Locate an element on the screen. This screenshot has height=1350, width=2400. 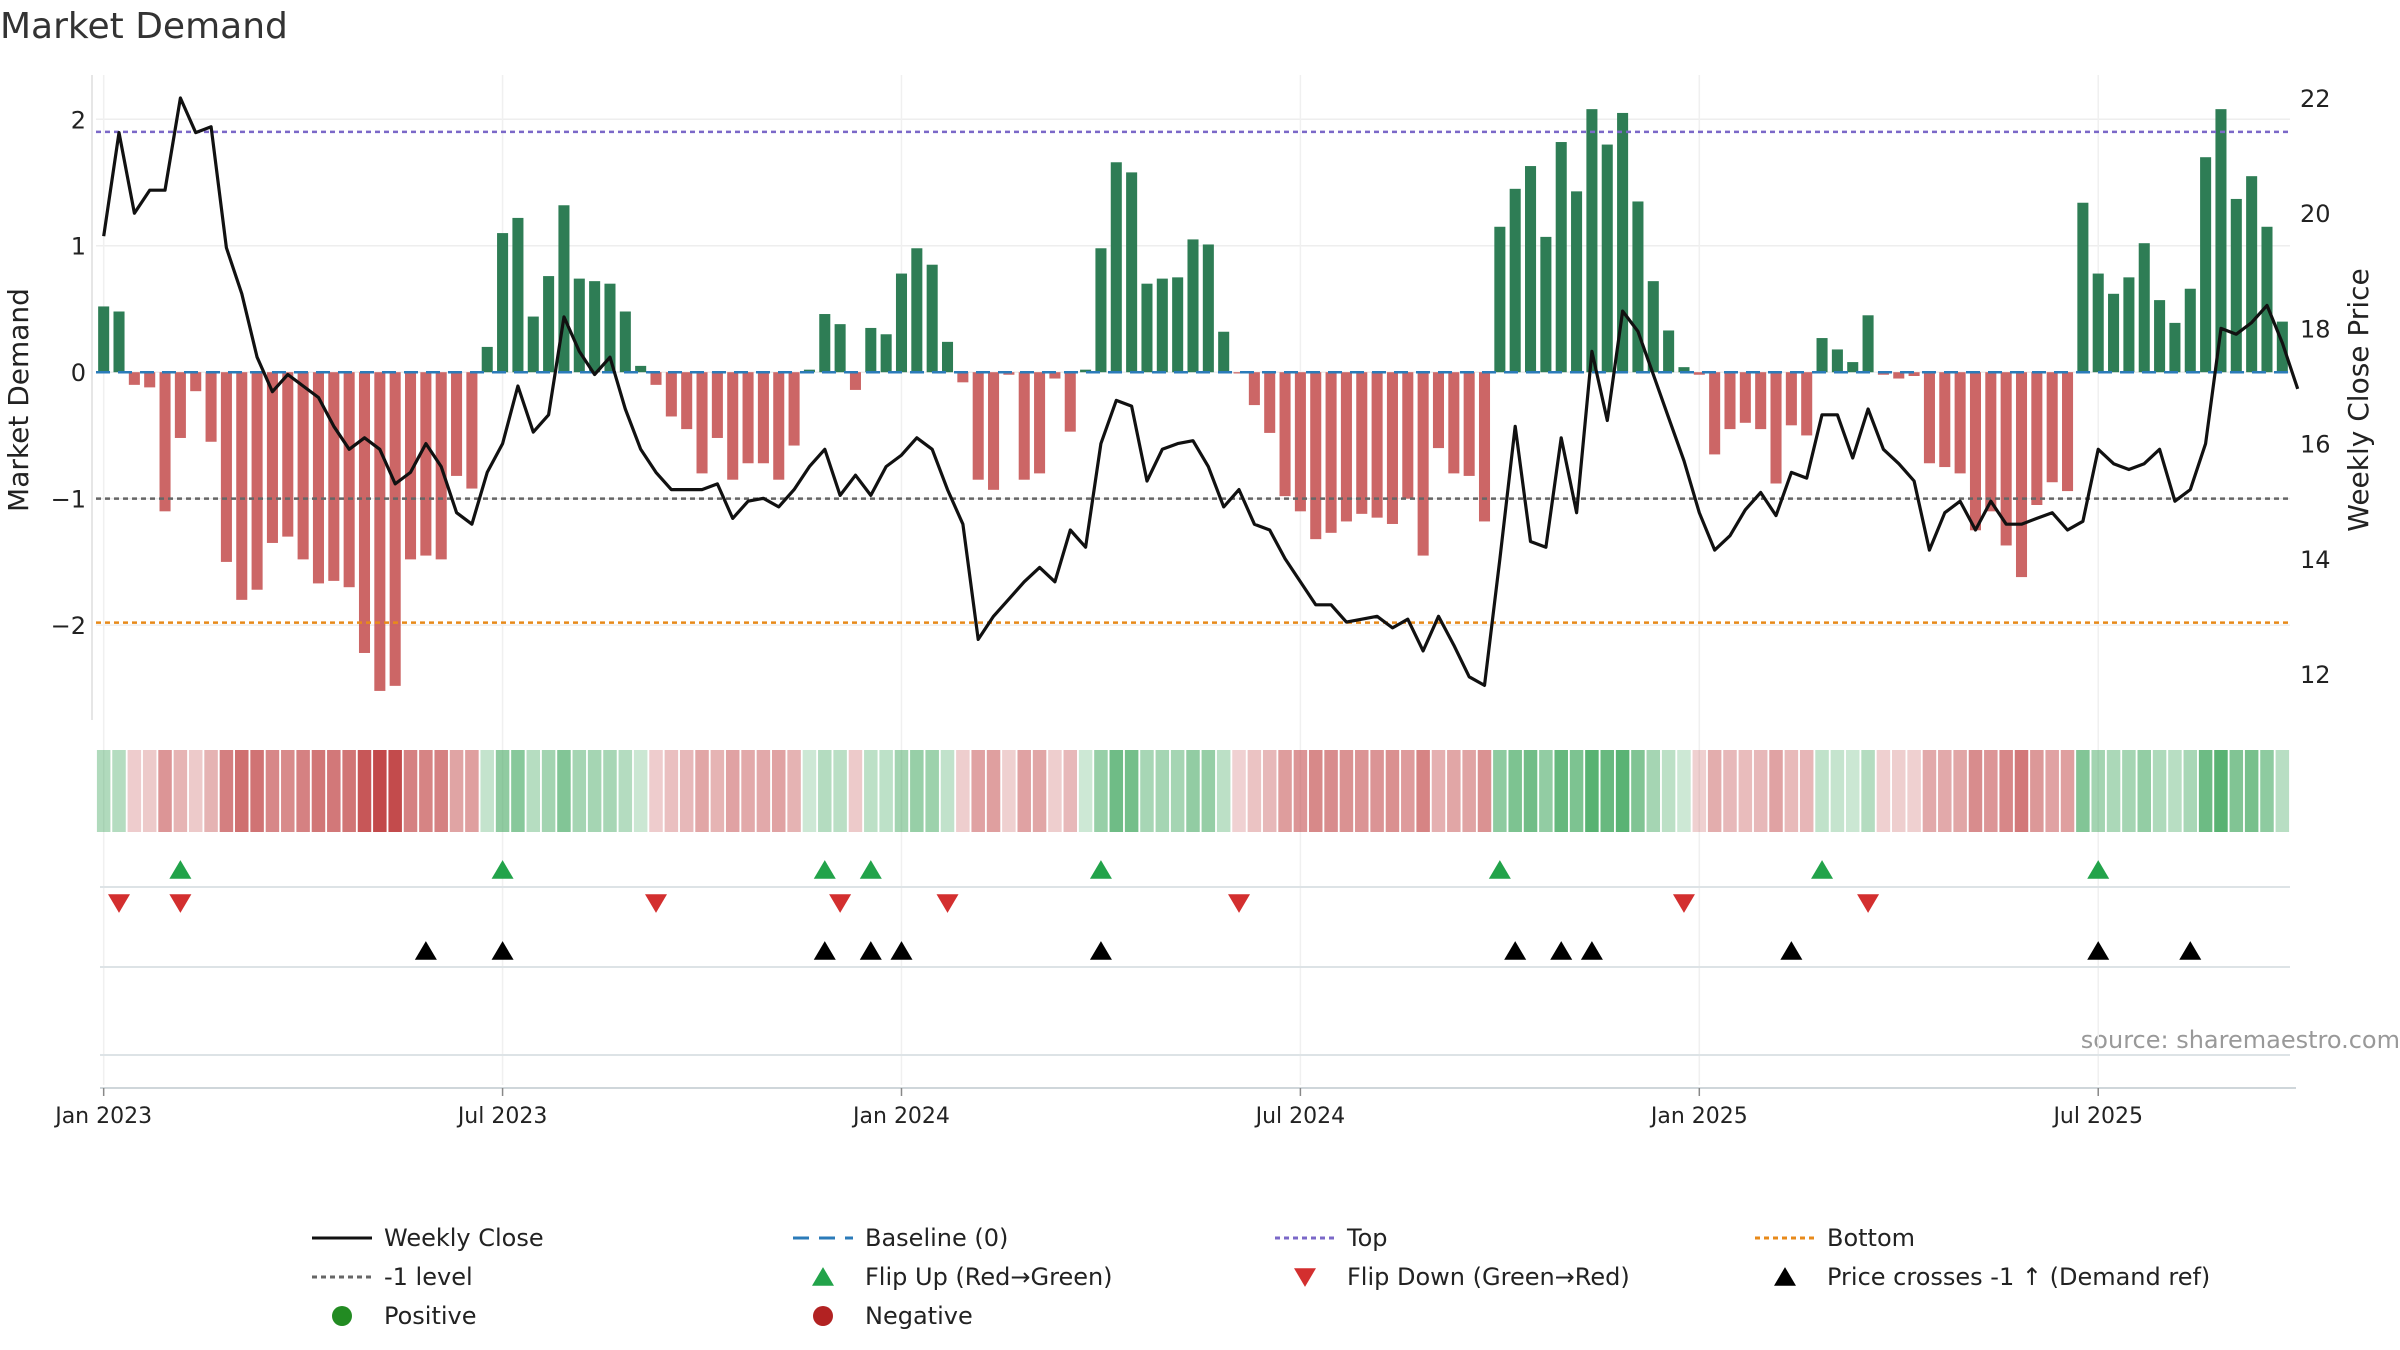
legend-swatch-triangle-down is located at coordinates (1305, 1277).